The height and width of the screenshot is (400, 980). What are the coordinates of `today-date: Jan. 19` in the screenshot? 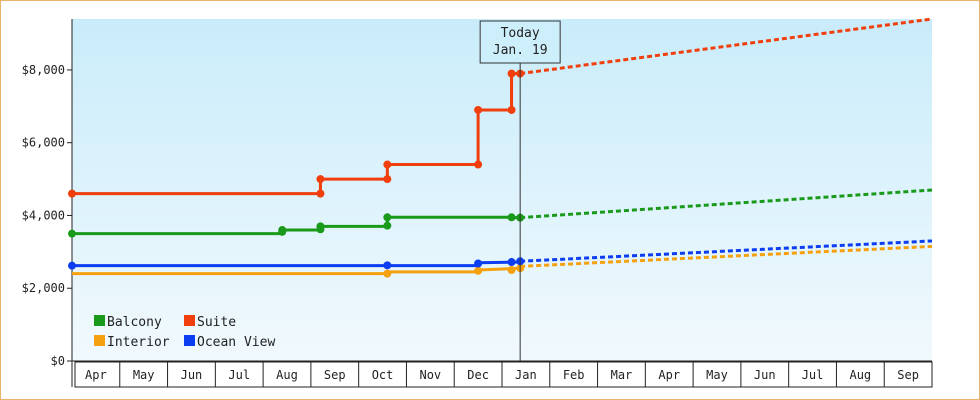 It's located at (520, 50).